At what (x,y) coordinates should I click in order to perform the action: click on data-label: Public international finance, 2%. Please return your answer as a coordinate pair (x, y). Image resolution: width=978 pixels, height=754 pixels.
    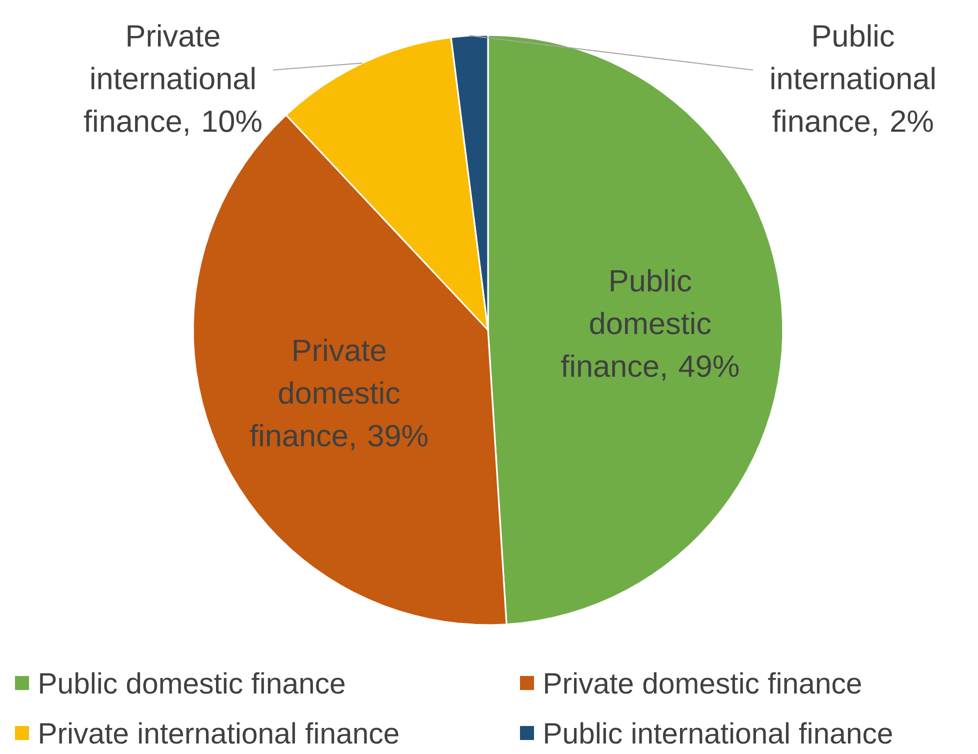
    Looking at the image, I should click on (853, 80).